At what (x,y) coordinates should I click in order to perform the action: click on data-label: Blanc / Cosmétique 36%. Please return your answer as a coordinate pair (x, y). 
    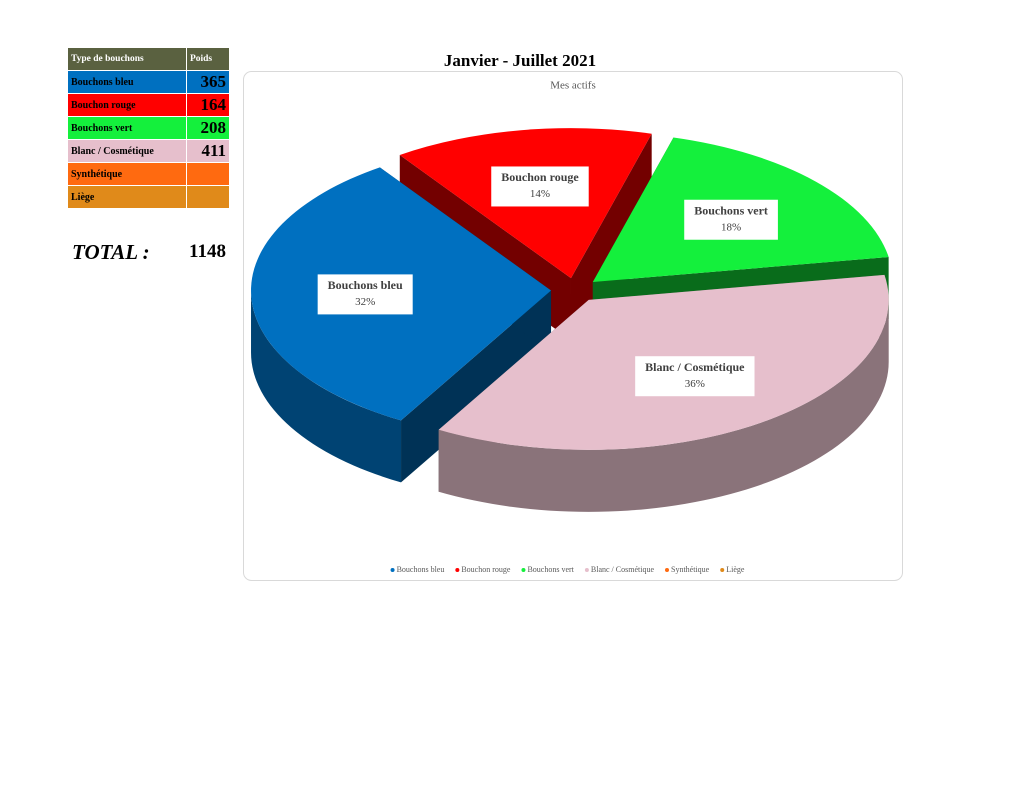
    Looking at the image, I should click on (695, 376).